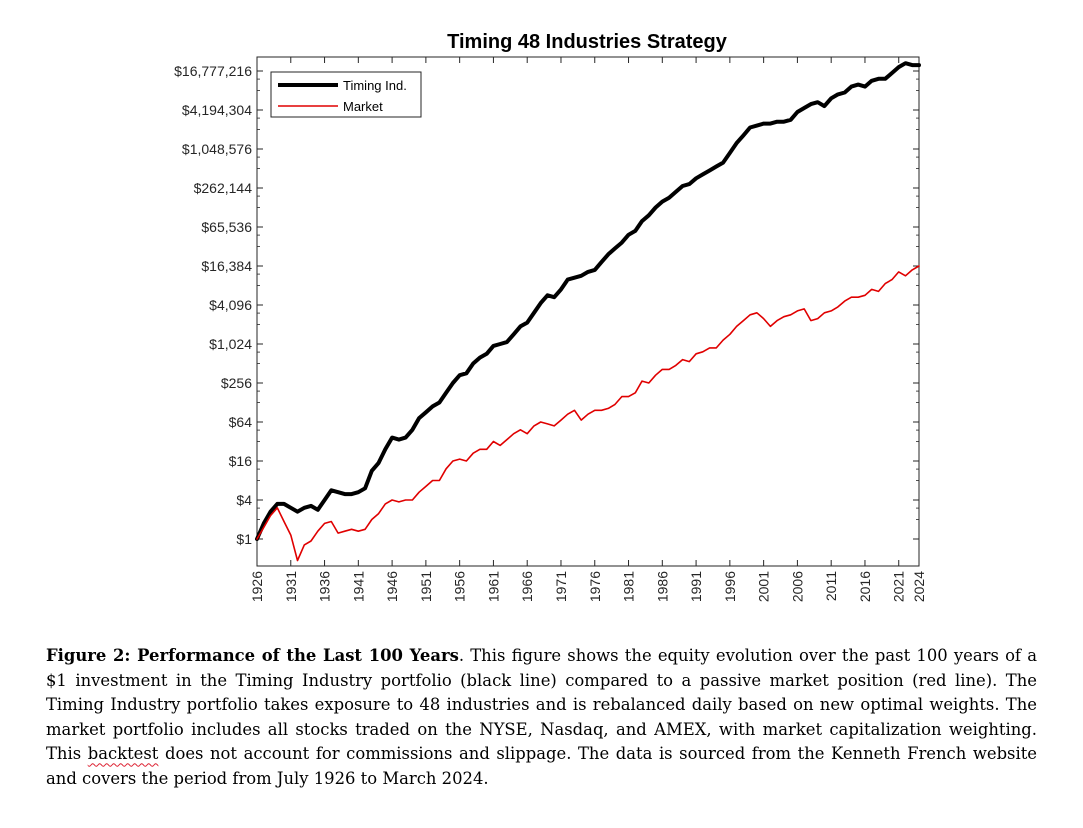  I want to click on y-tick-label: $64, so click(241, 422).